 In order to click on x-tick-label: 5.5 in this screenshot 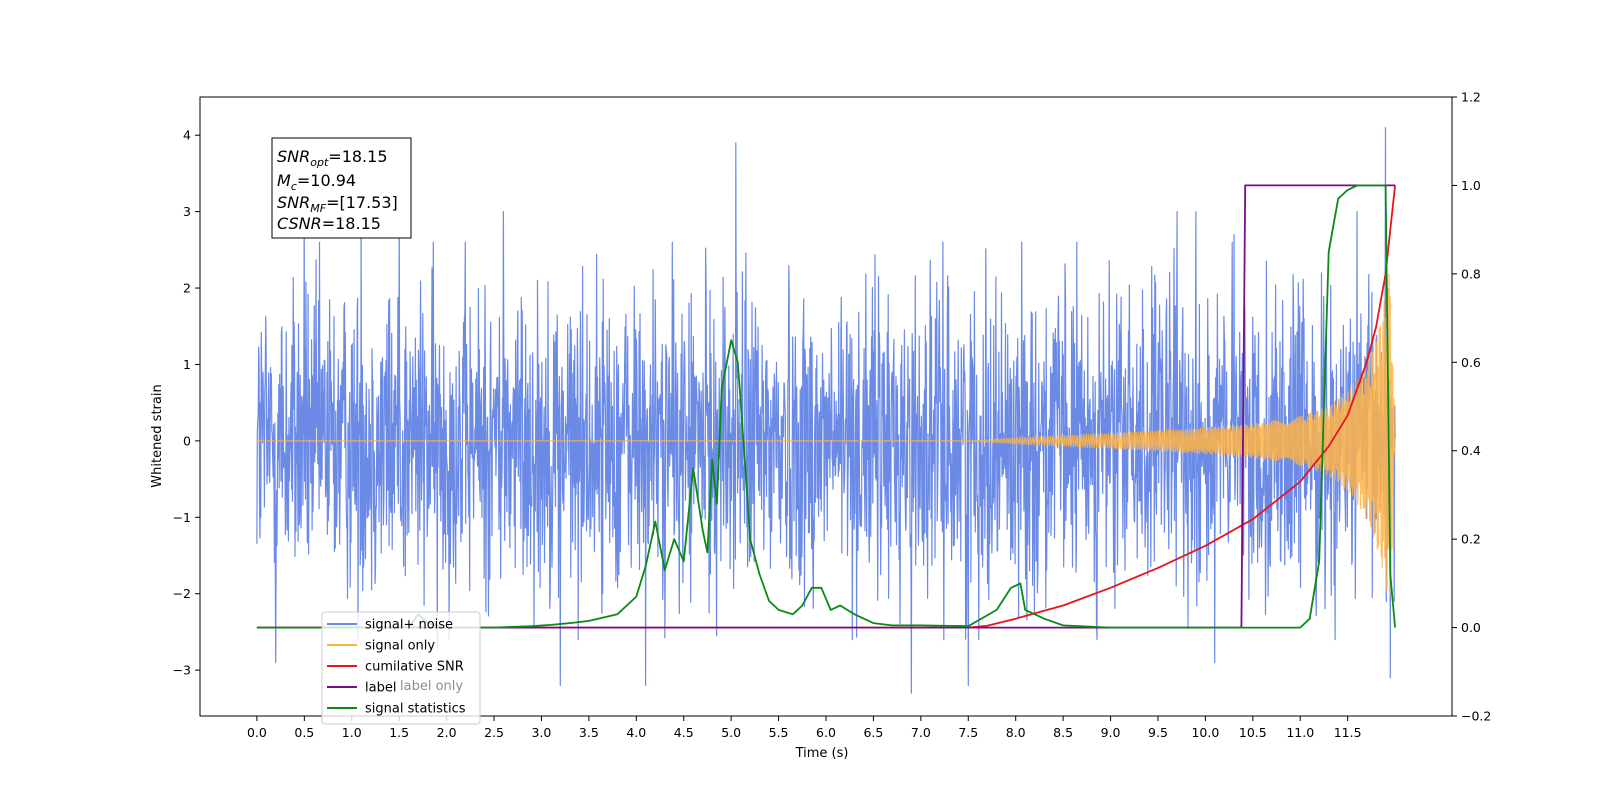, I will do `click(779, 732)`.